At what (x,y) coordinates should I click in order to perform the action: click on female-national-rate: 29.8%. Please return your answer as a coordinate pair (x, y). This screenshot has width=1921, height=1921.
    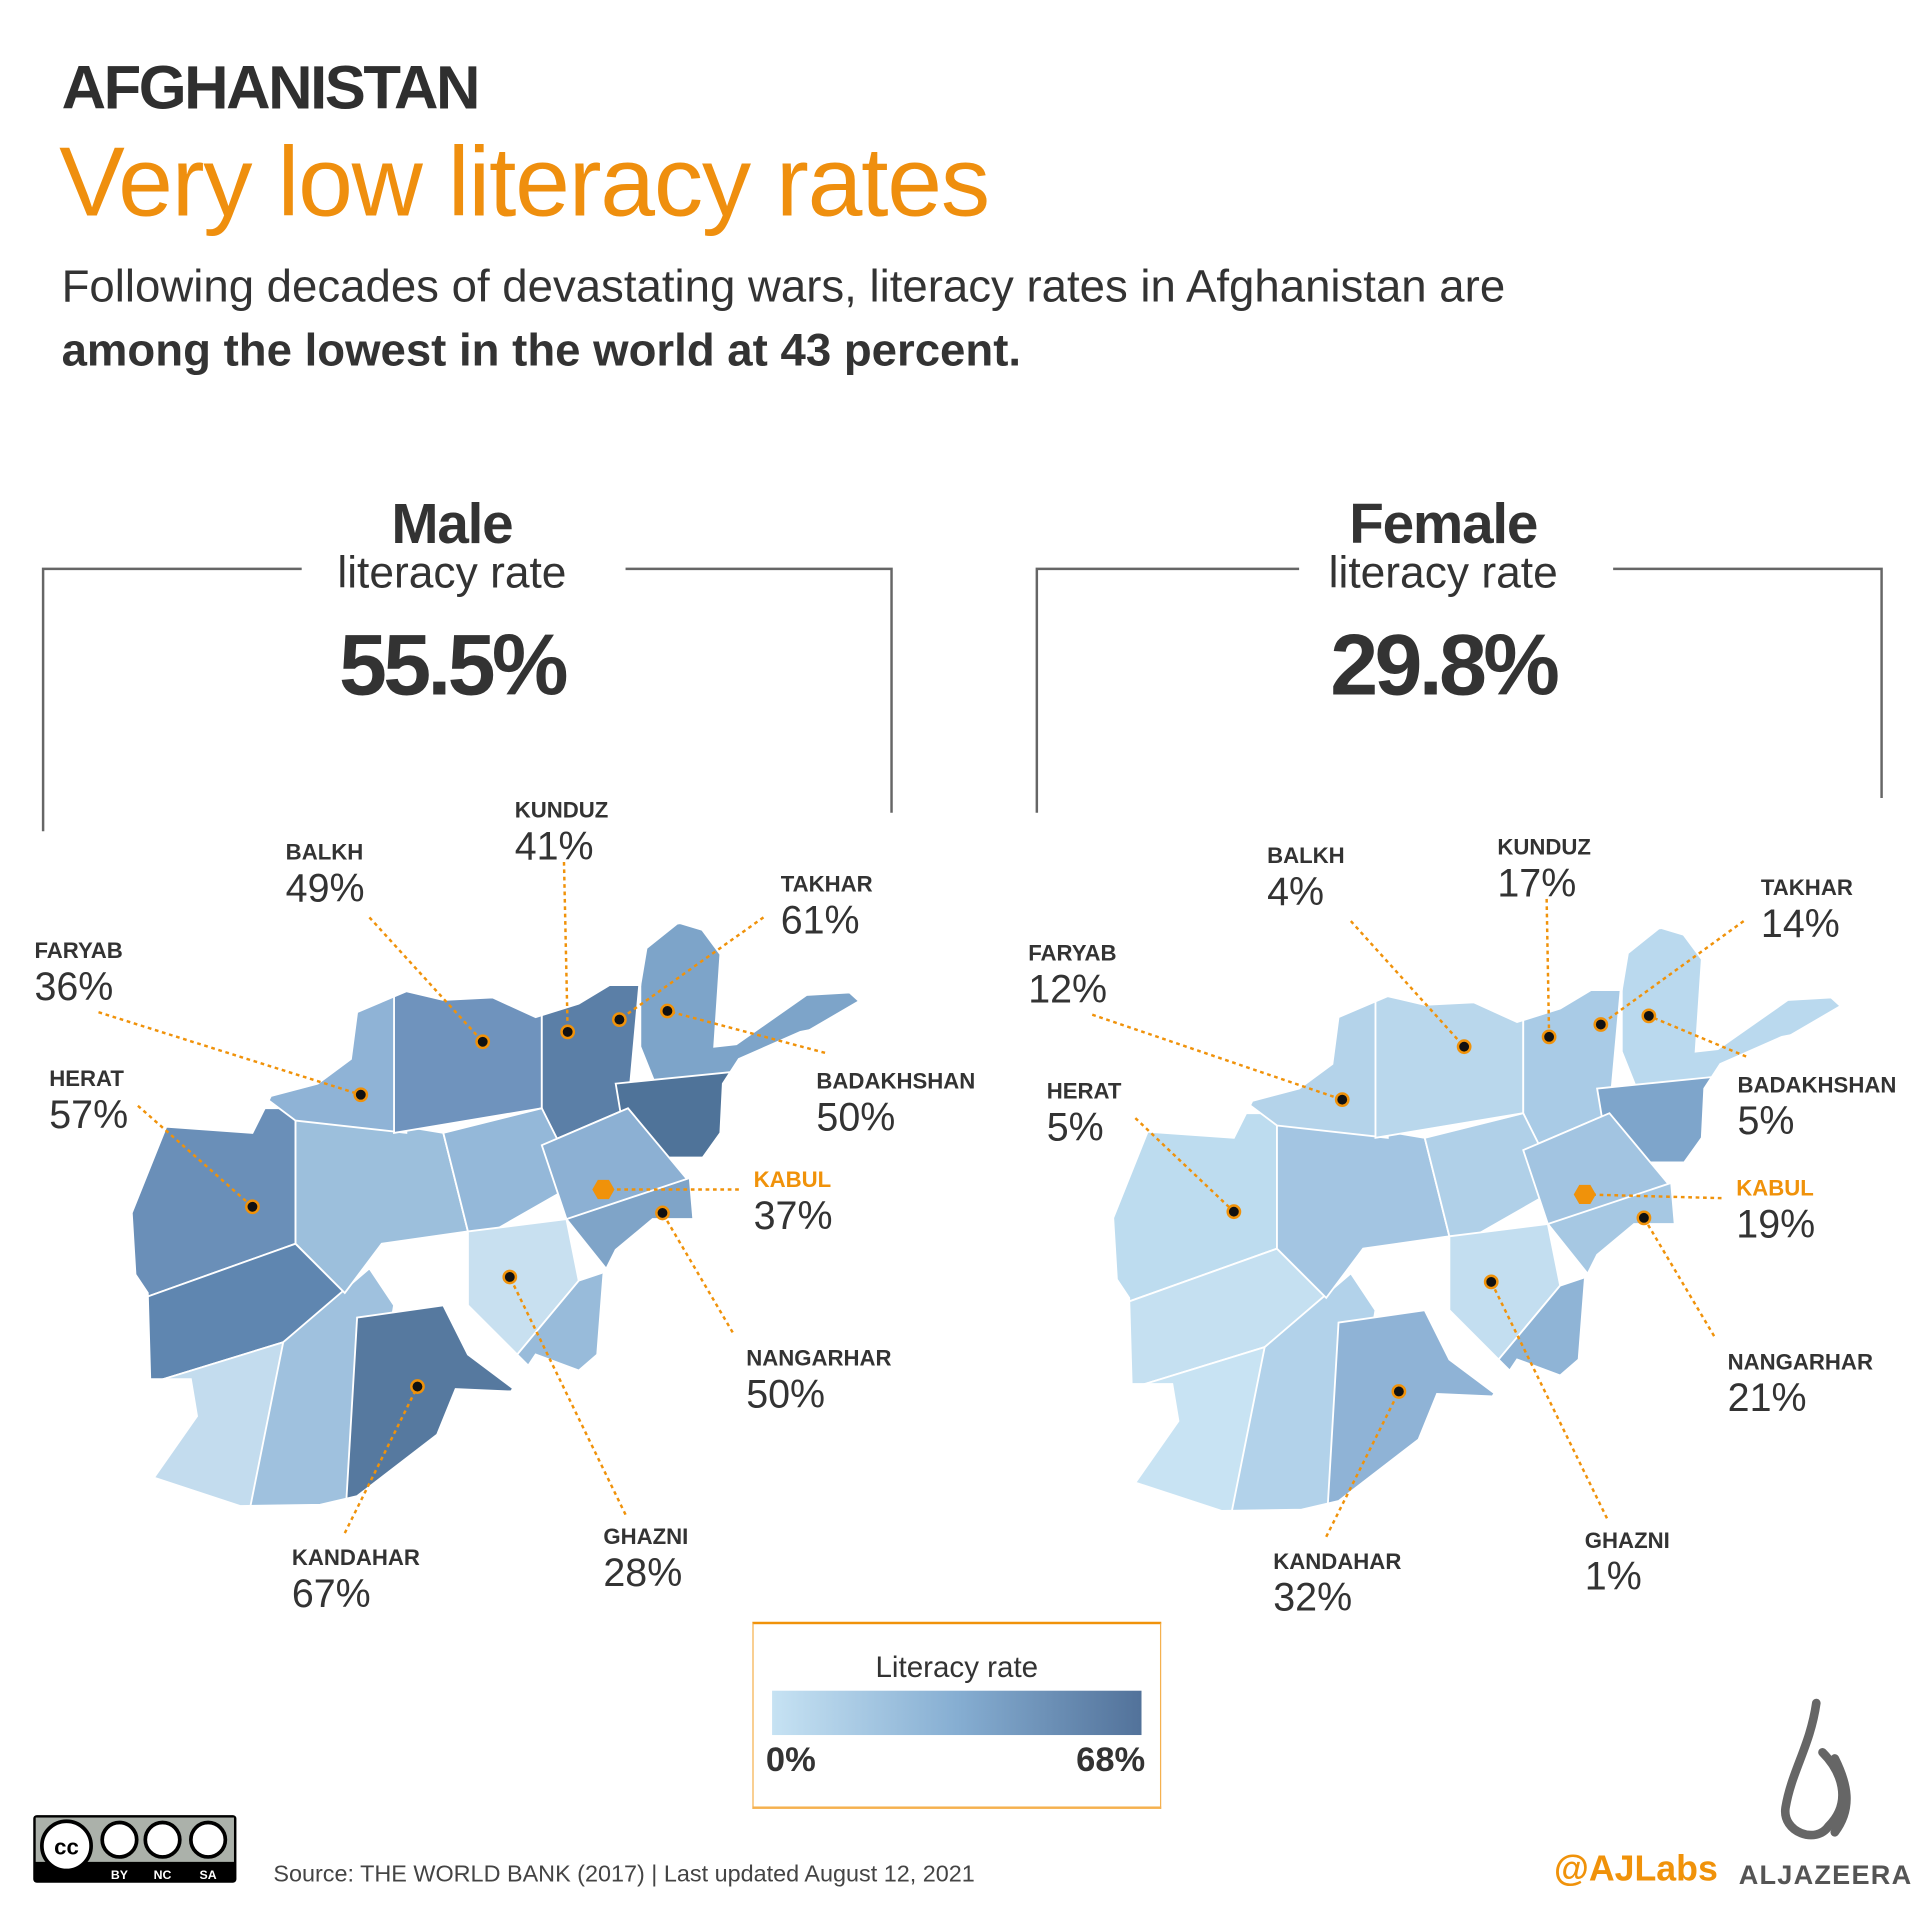
    Looking at the image, I should click on (1445, 664).